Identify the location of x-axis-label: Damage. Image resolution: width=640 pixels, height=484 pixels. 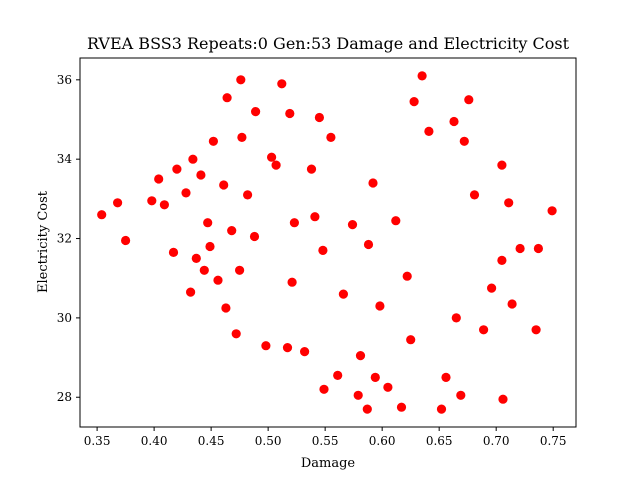
(328, 463).